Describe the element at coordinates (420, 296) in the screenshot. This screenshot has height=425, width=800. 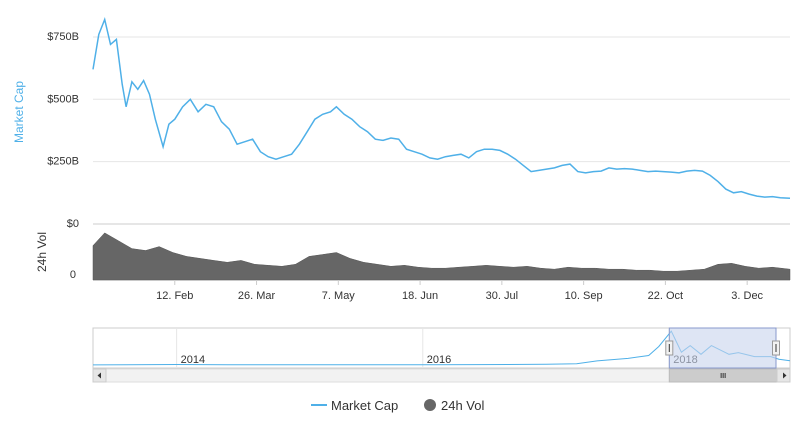
I see `x-tick-label: 18. Jun` at that location.